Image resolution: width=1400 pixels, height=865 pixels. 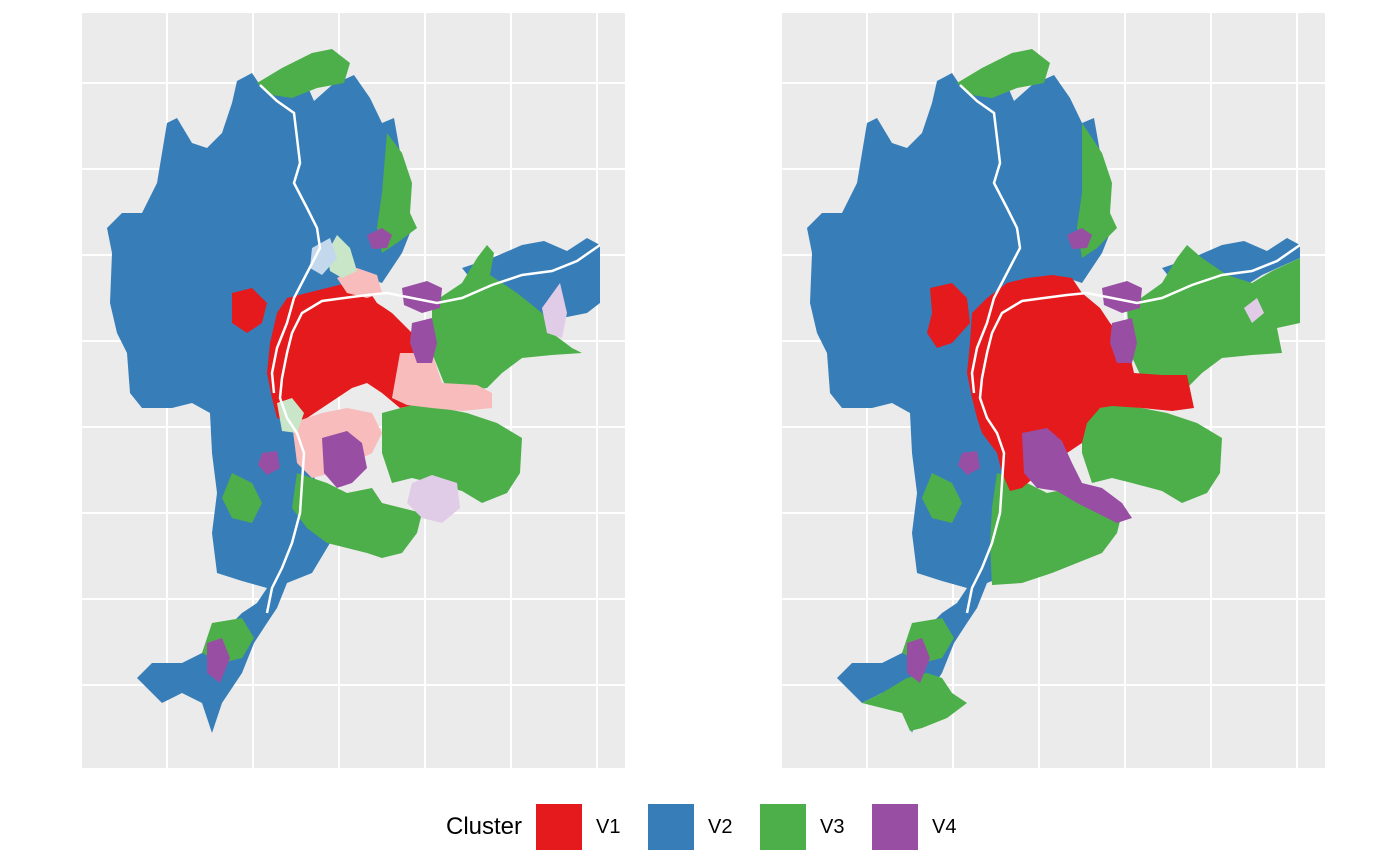 What do you see at coordinates (349, 353) in the screenshot?
I see `region-v1-center` at bounding box center [349, 353].